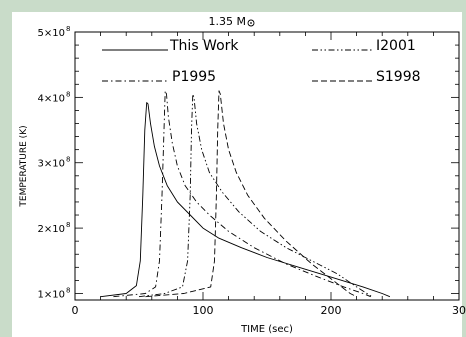 The height and width of the screenshot is (337, 466). I want to click on y-tick-label: 3×10, so click(51, 164).